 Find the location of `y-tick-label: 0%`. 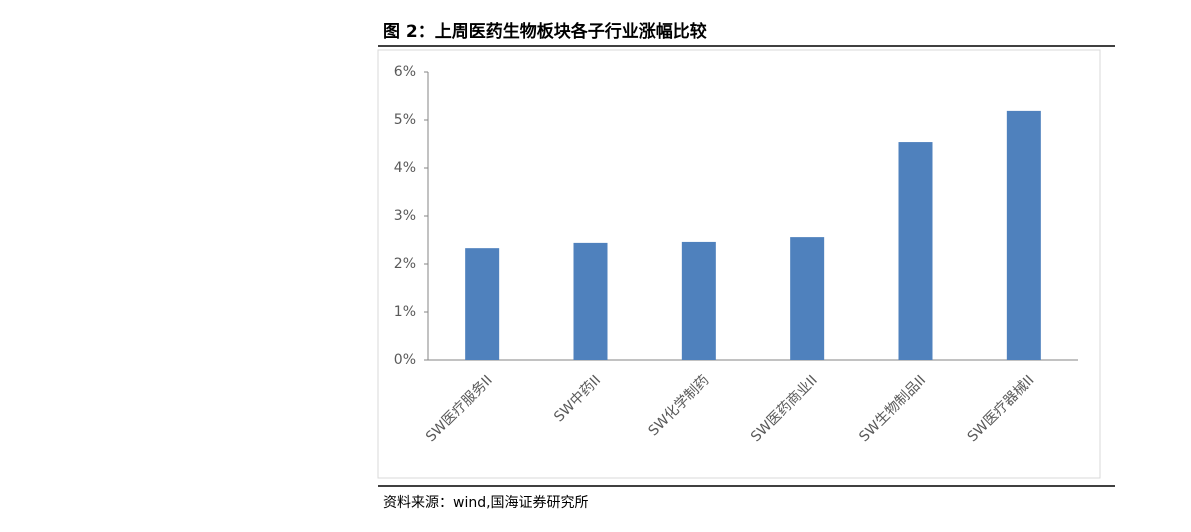

y-tick-label: 0% is located at coordinates (405, 360).